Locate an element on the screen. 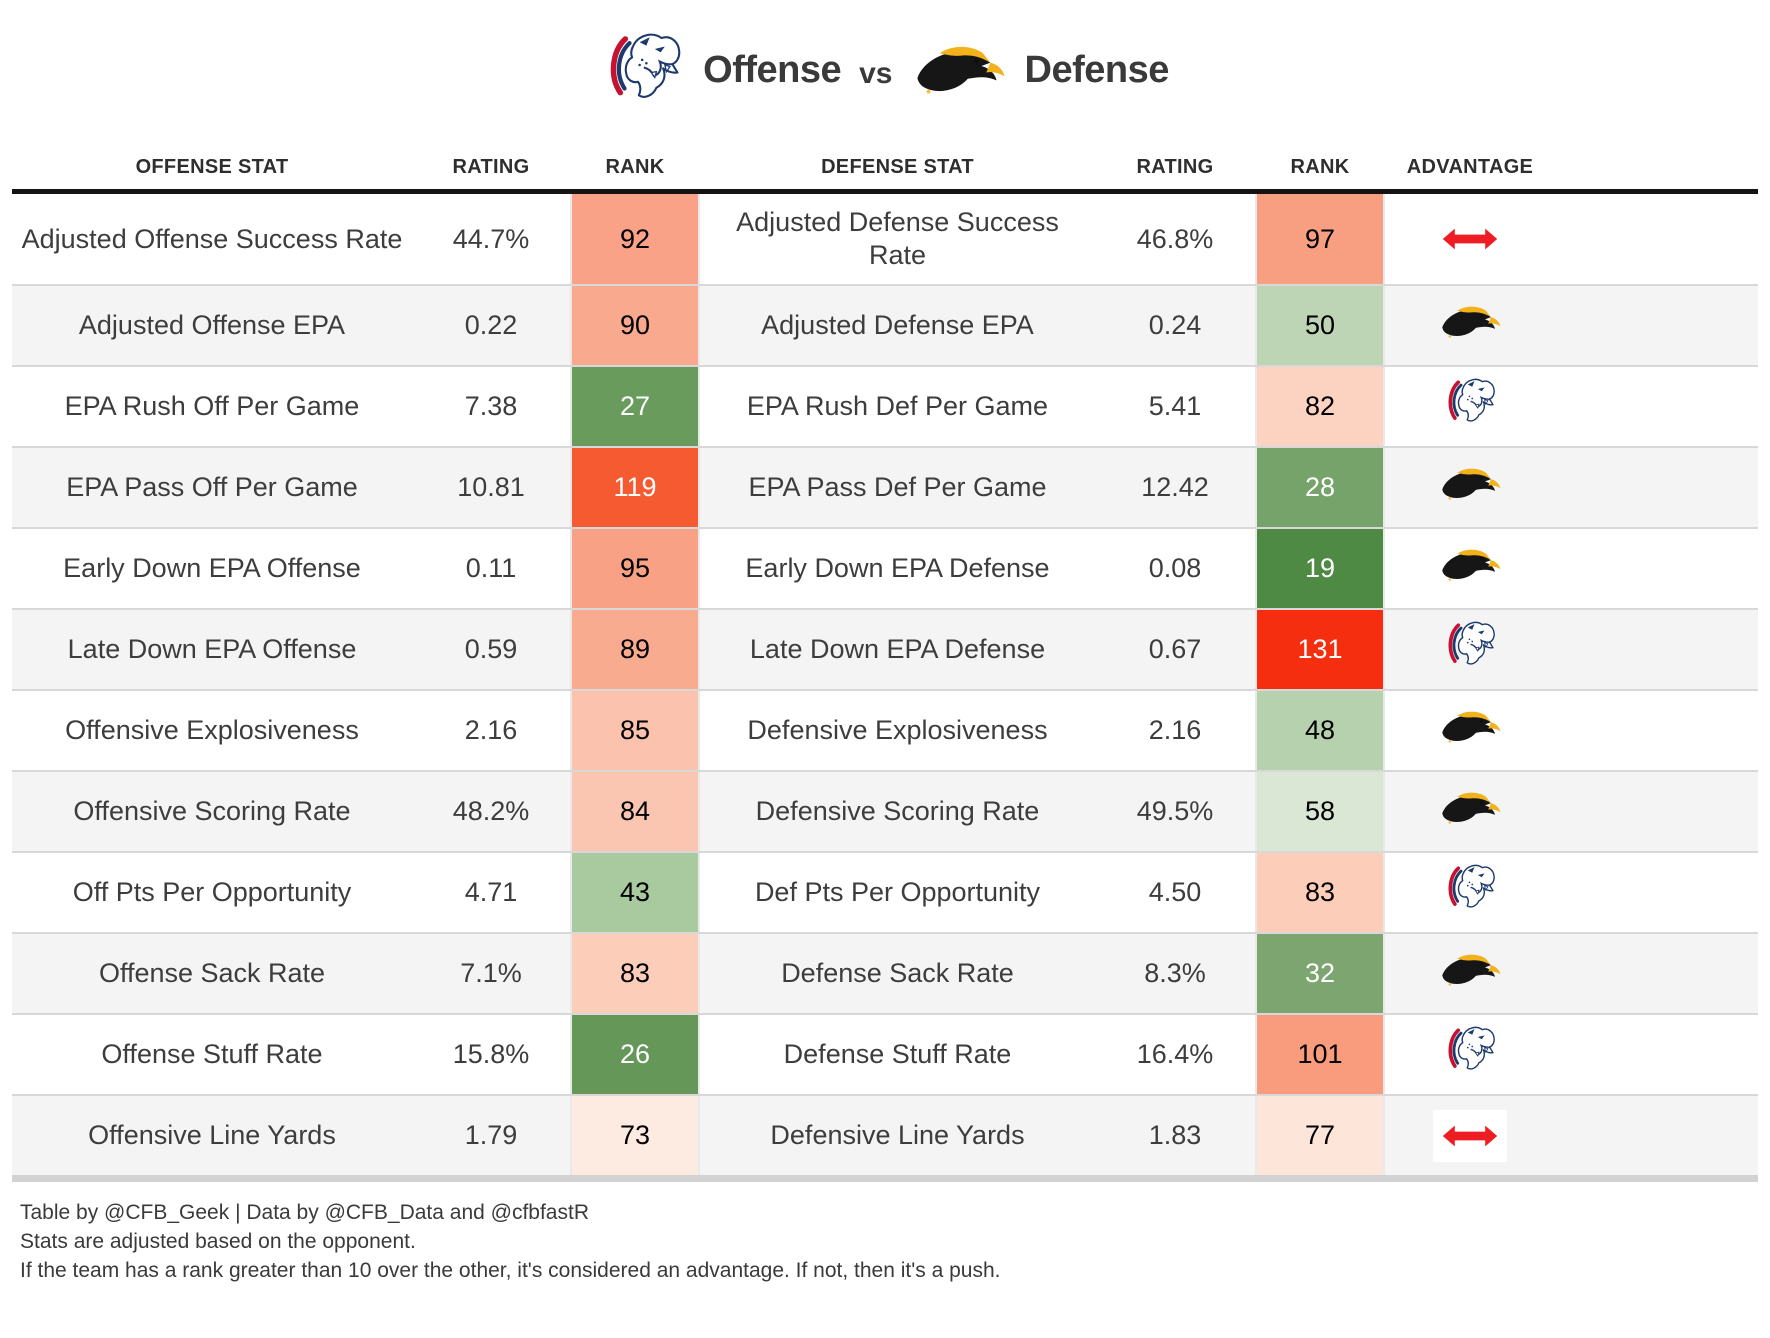  column-header-offense-rating: RATING is located at coordinates (491, 167).